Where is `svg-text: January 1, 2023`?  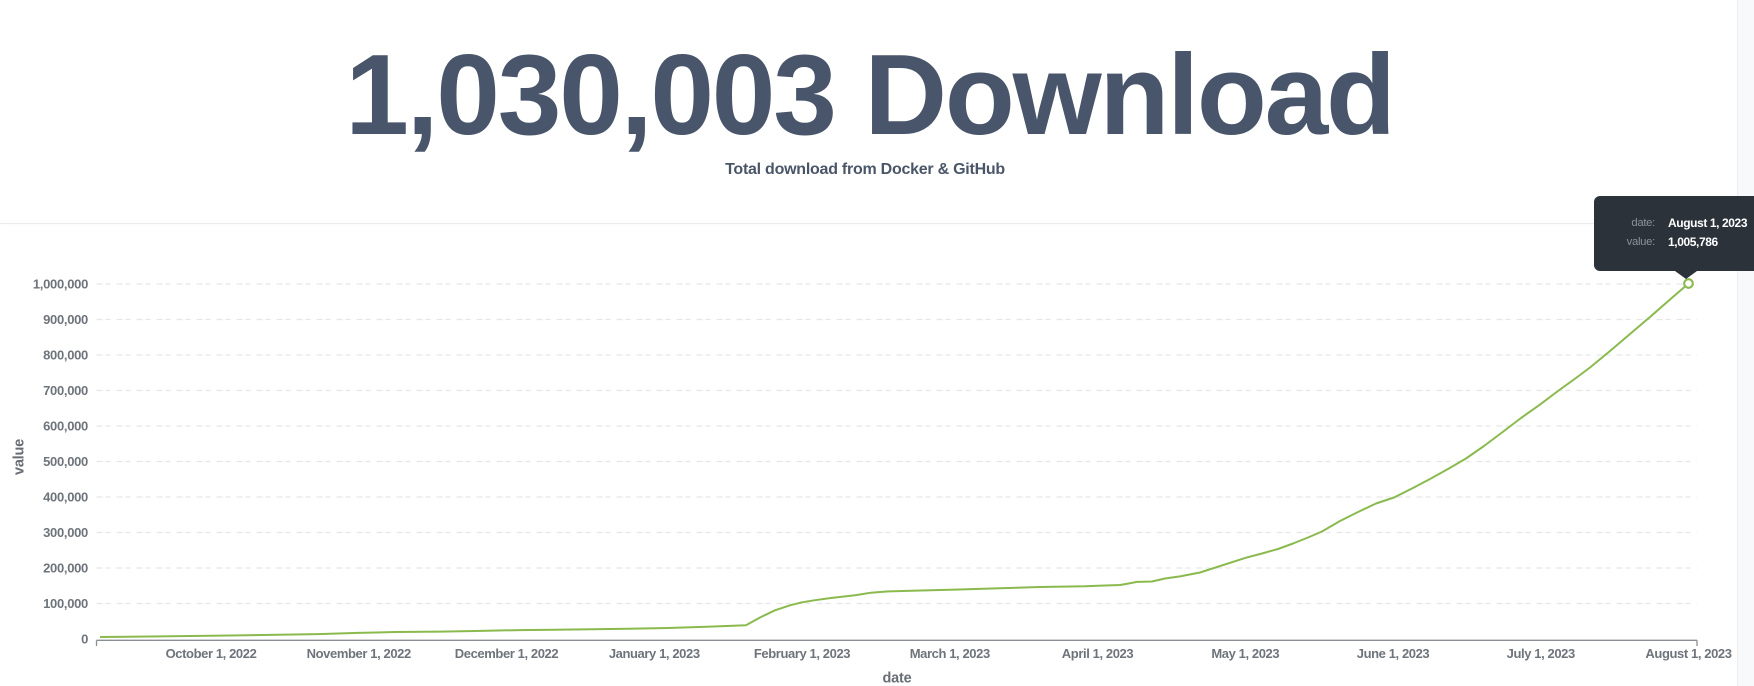 svg-text: January 1, 2023 is located at coordinates (654, 653).